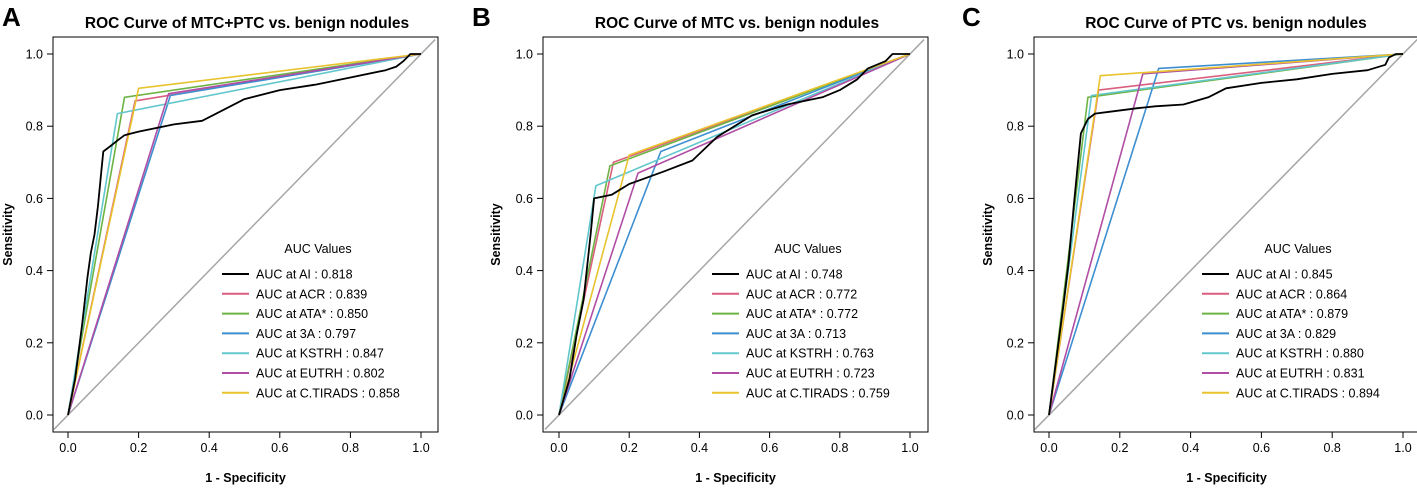 The height and width of the screenshot is (489, 1417). I want to click on legend-entry: AUC at ATA* : 0.879, so click(1292, 314).